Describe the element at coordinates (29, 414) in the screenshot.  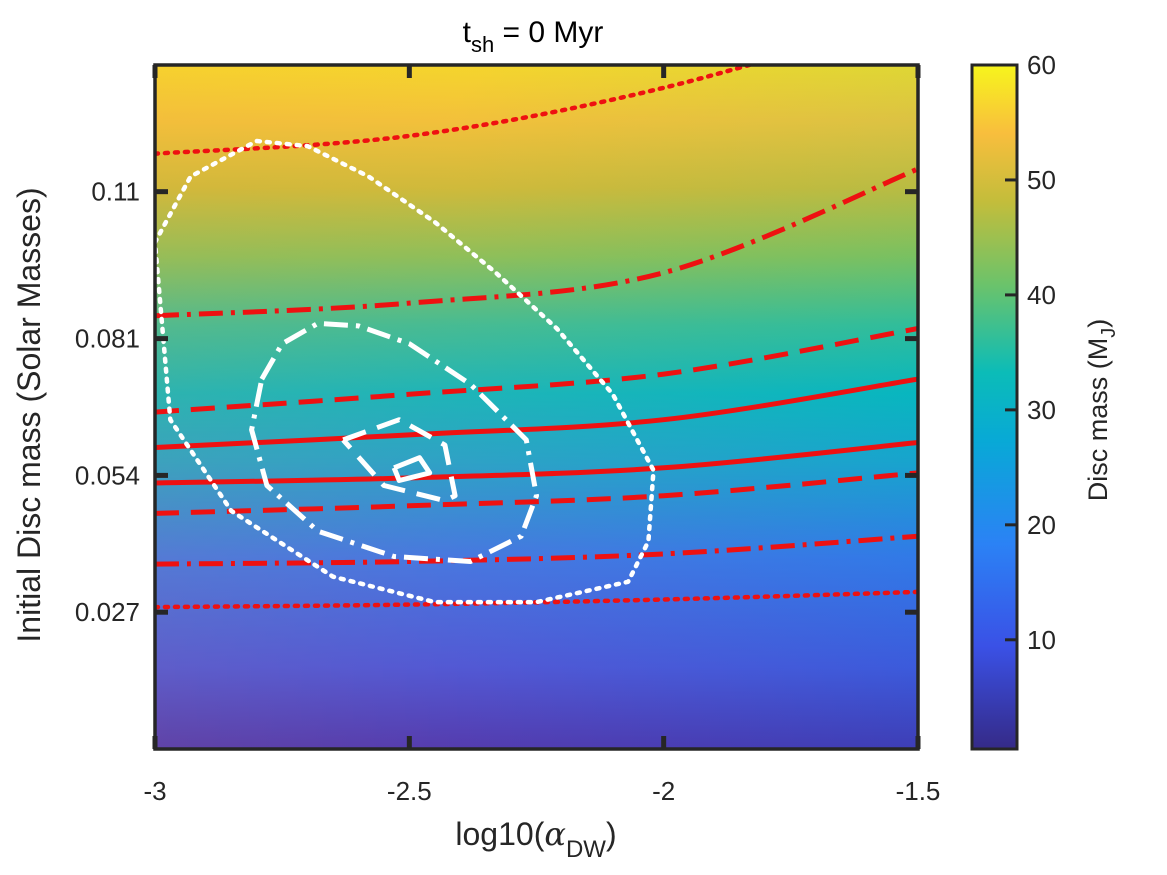
I see `y-axis-label: Initial Disc mass (Solar Masses)` at that location.